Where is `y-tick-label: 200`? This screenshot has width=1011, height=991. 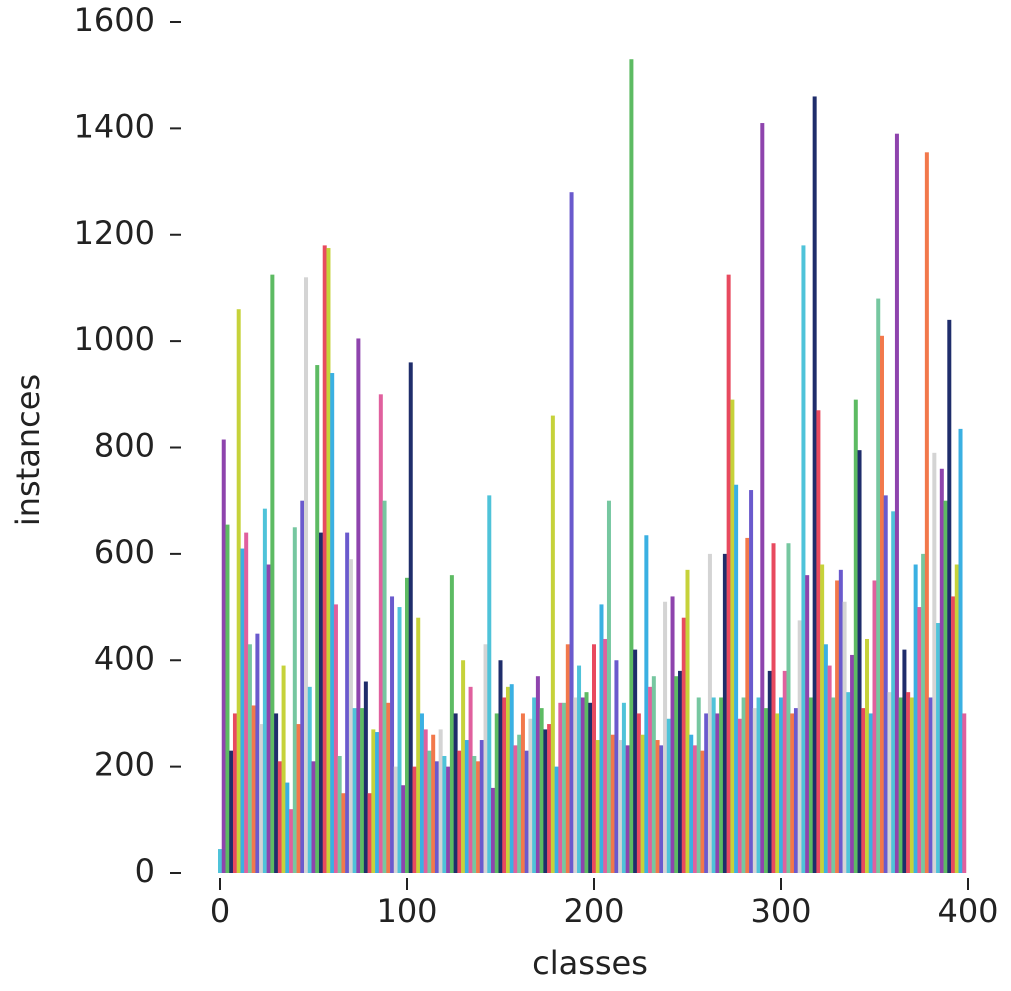 y-tick-label: 200 is located at coordinates (124, 765).